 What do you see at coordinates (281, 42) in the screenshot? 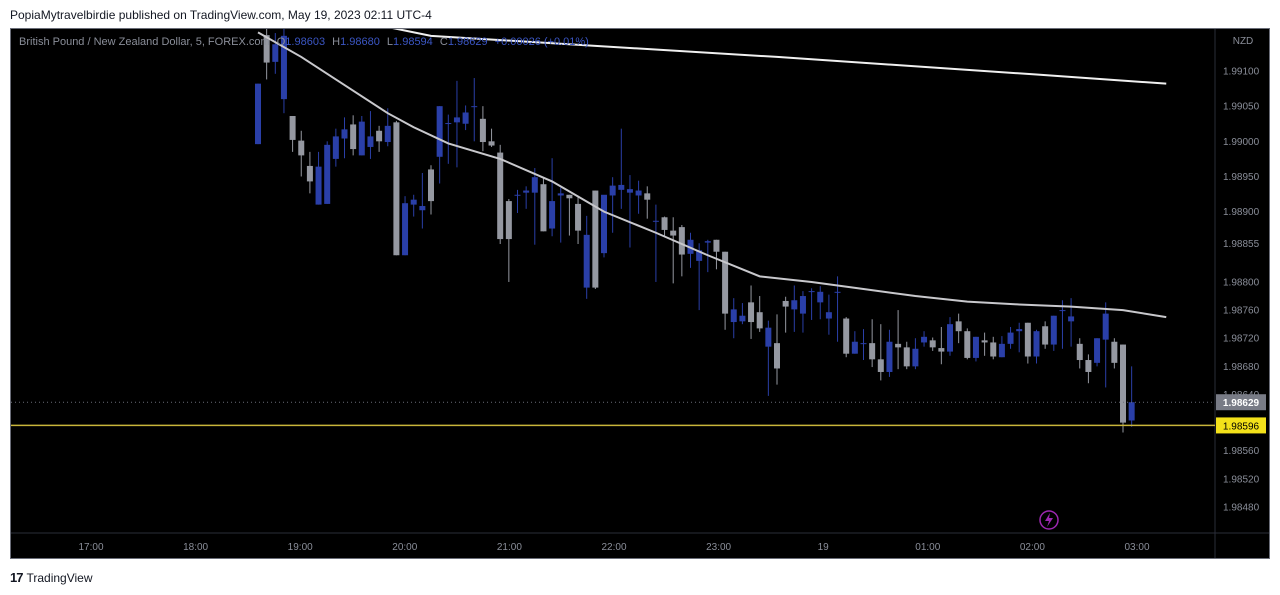
I see `open-label: O` at bounding box center [281, 42].